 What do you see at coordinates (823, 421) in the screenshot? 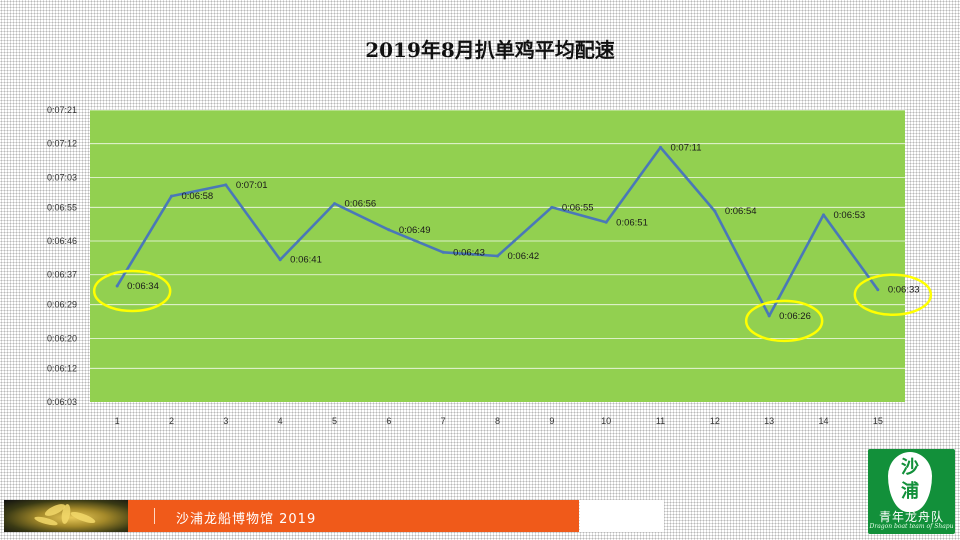
I see `x-tick-label: 14` at bounding box center [823, 421].